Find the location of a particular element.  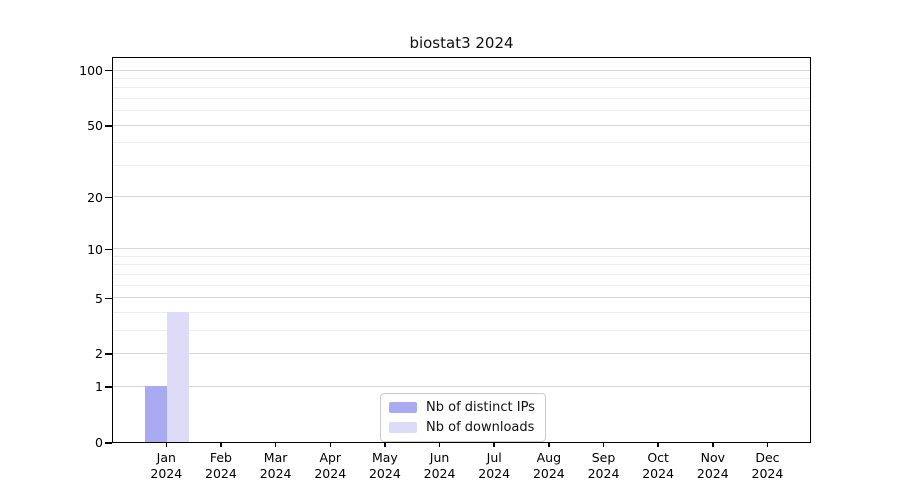

x-tick-label-may: May 2024 is located at coordinates (385, 466).